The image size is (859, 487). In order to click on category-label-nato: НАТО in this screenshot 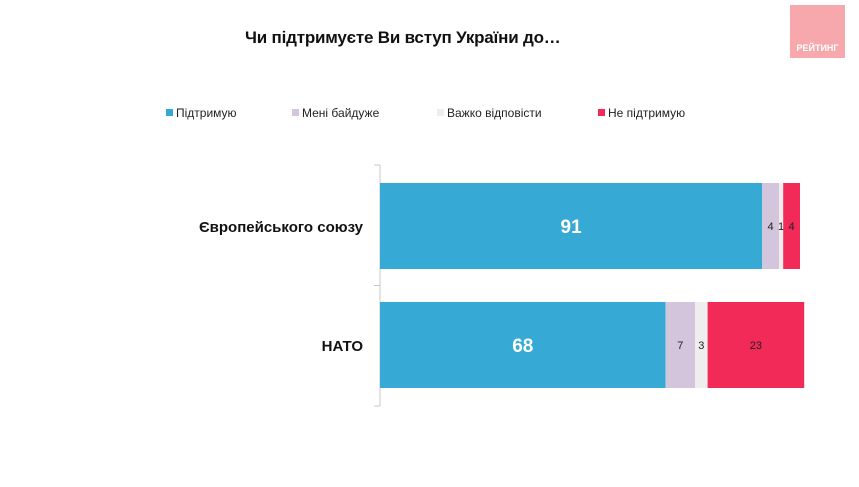, I will do `click(343, 346)`.